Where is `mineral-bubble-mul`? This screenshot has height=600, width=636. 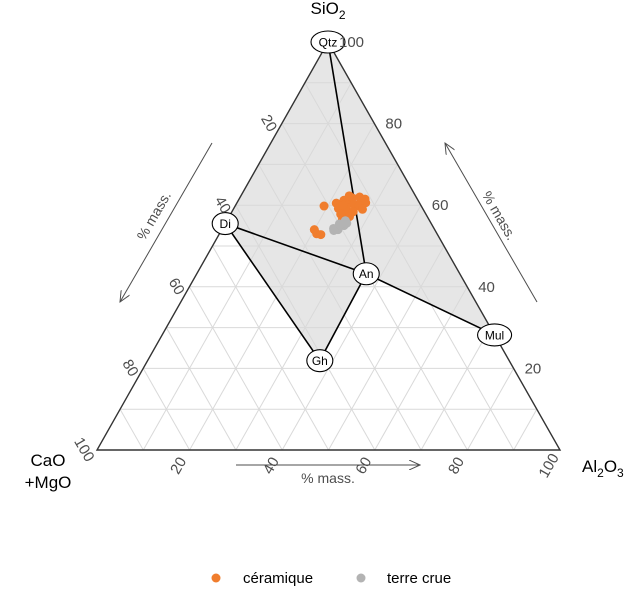 mineral-bubble-mul is located at coordinates (495, 335).